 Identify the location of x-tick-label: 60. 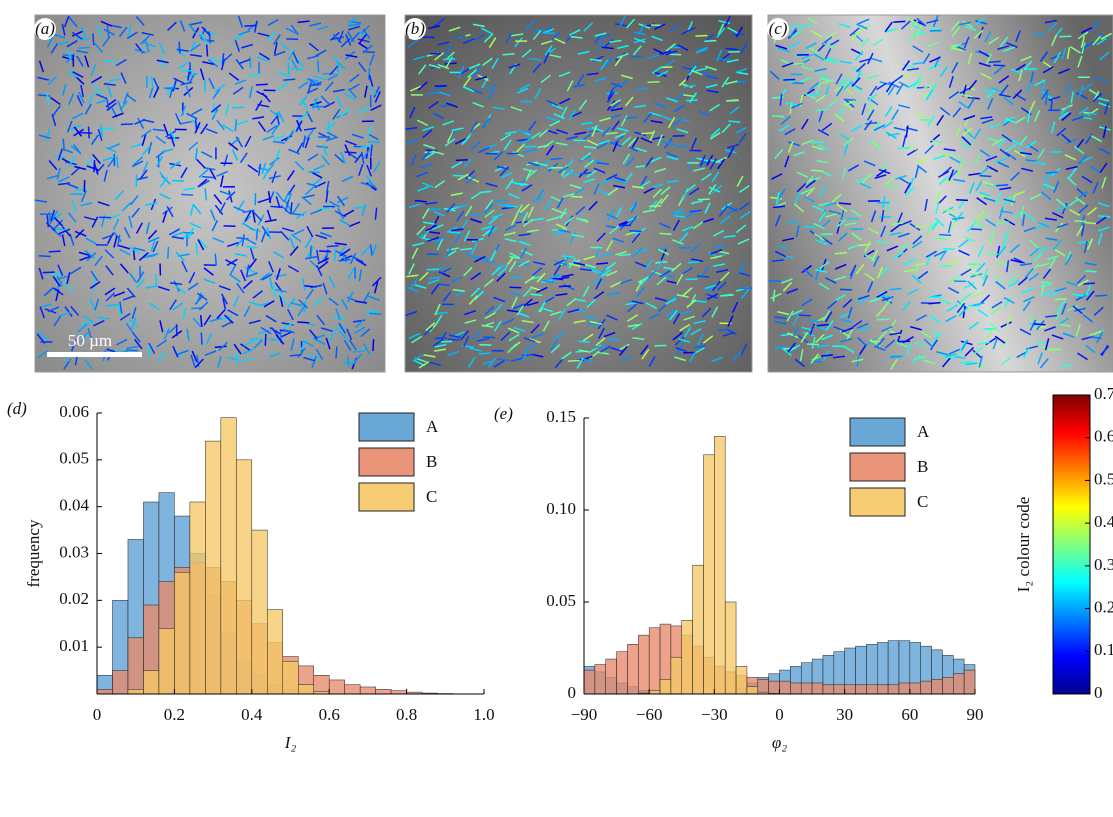
(909, 714).